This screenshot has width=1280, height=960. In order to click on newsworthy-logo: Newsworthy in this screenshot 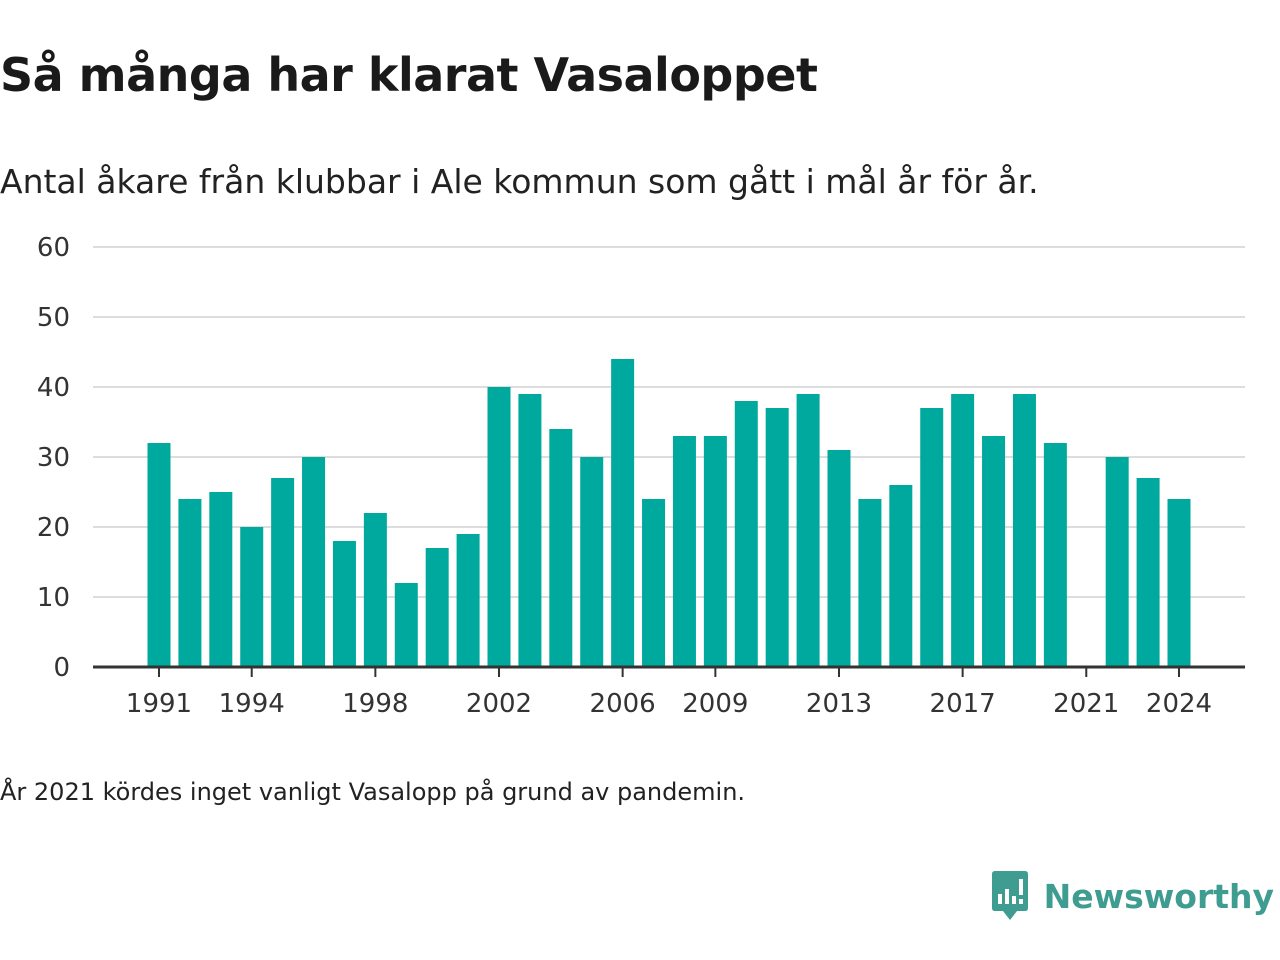, I will do `click(1132, 896)`.